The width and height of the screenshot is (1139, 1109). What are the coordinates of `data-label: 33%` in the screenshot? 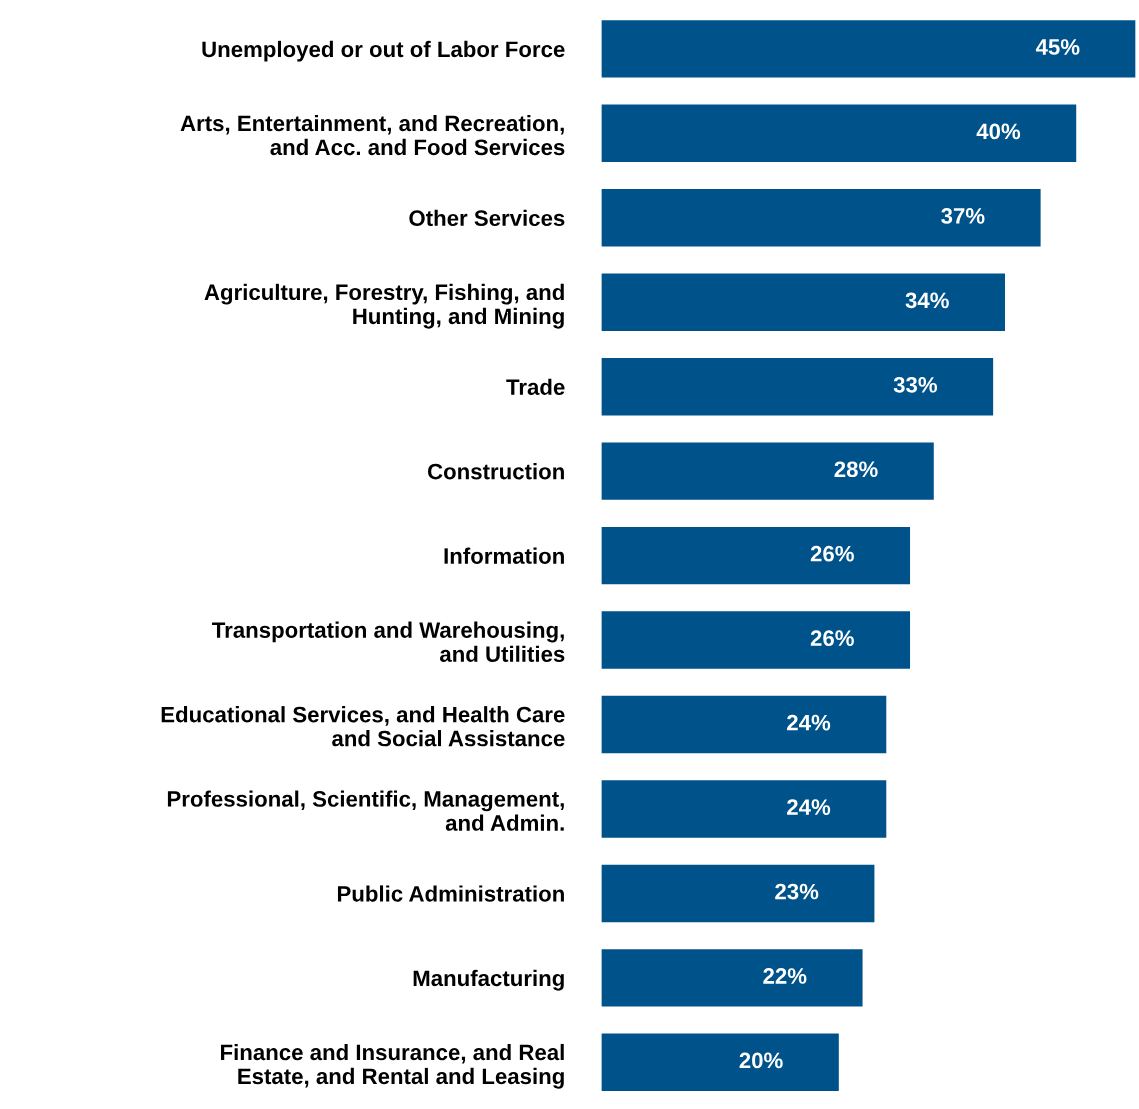 It's located at (915, 384).